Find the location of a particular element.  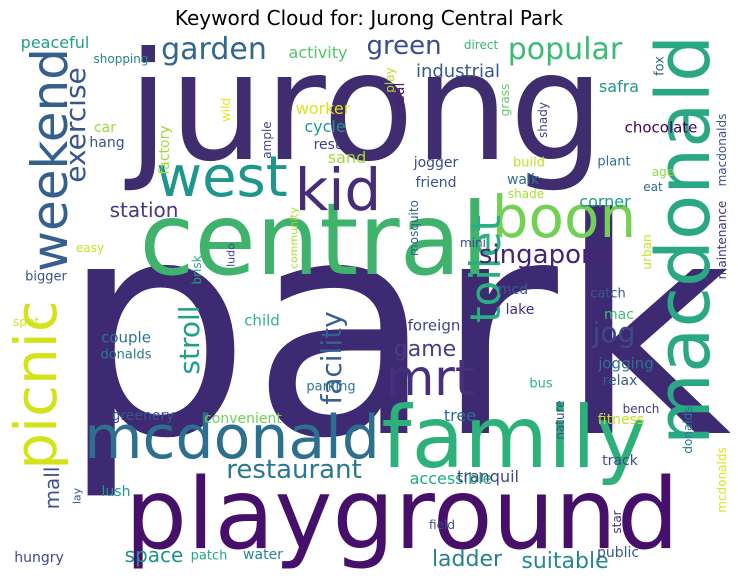

cloud-word-peaceful-32: peaceful is located at coordinates (55, 43).